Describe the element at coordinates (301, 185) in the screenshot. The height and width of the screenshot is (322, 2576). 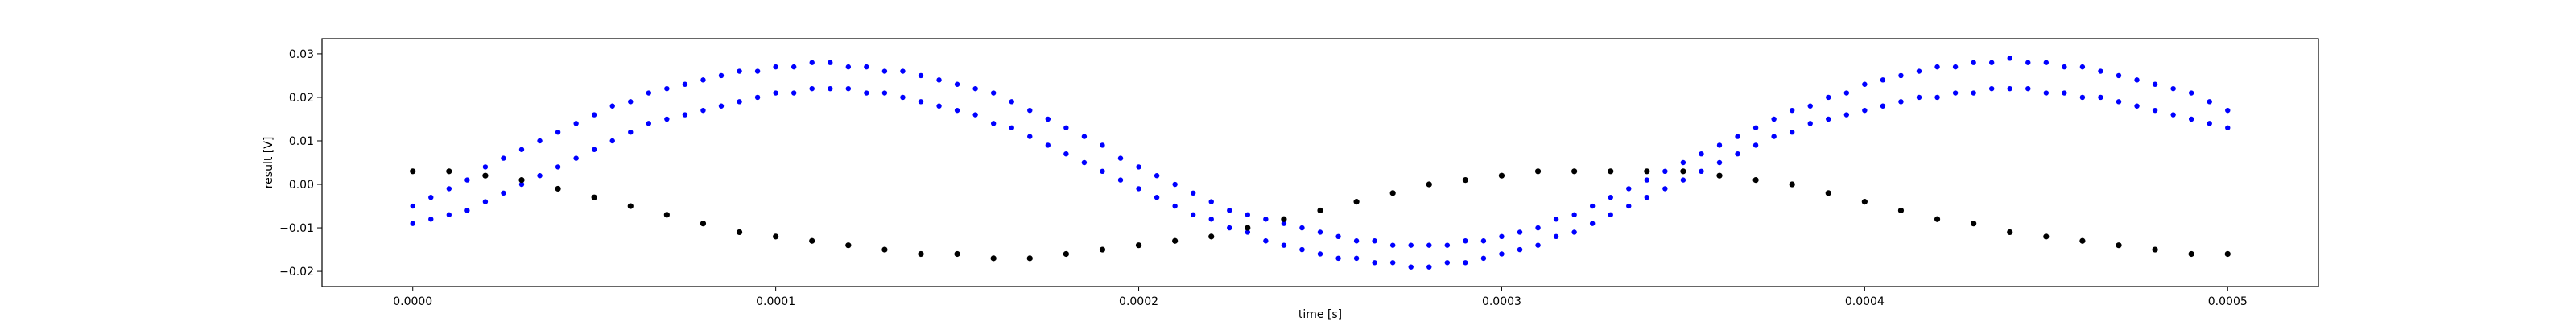
I see `y-tick-label: 0.00` at that location.